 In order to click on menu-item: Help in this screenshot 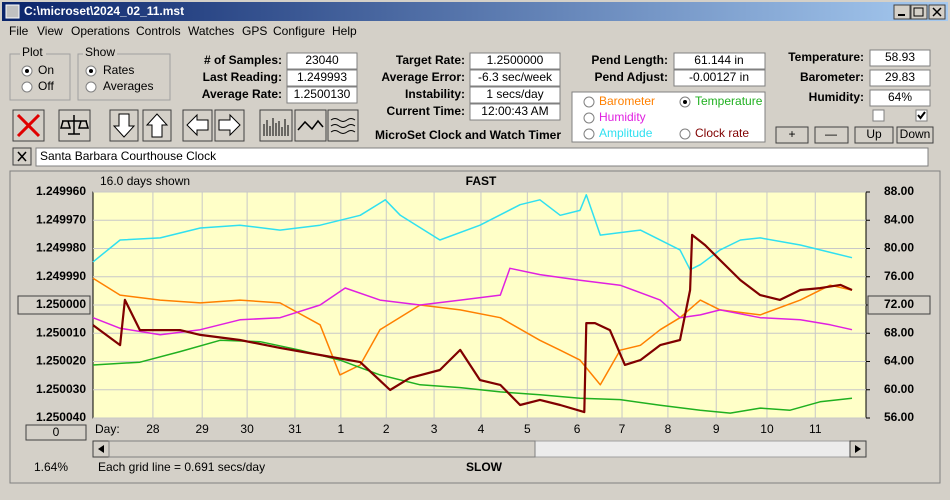, I will do `click(344, 31)`.